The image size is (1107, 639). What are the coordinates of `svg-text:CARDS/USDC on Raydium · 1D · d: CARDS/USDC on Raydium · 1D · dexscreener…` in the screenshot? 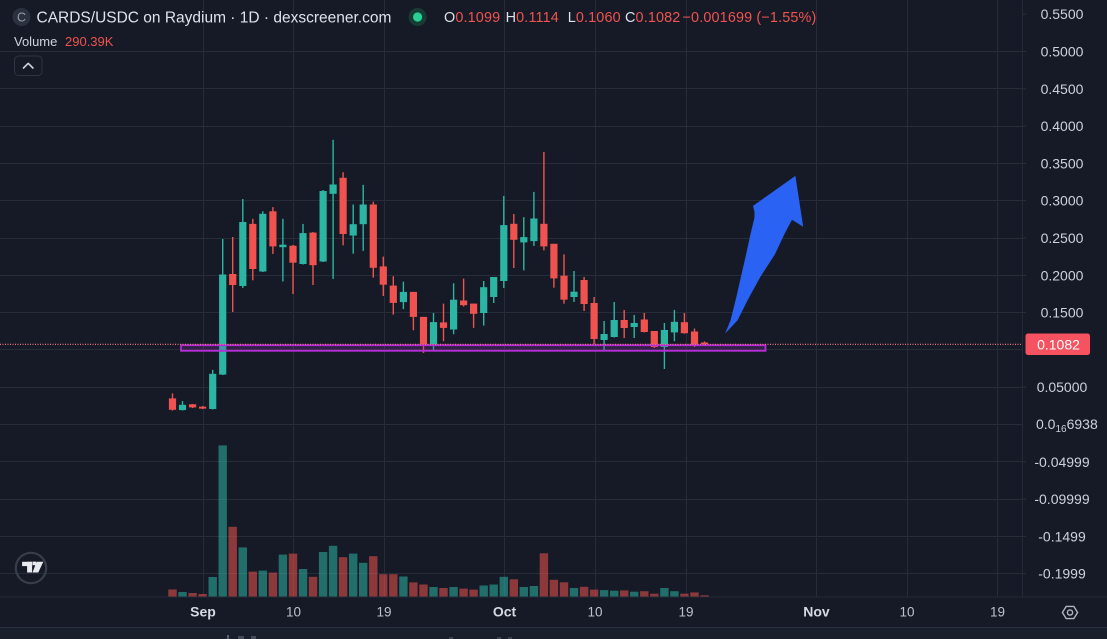 It's located at (214, 17).